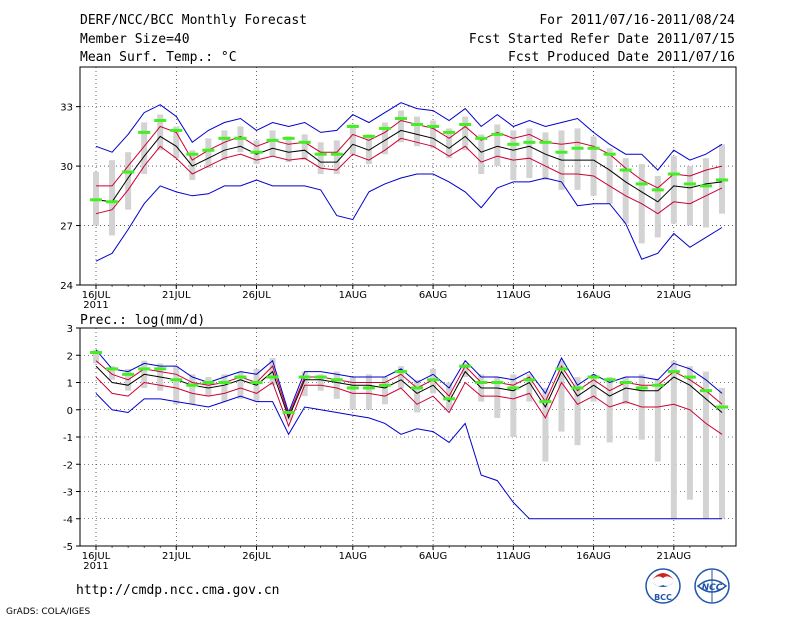  I want to click on temperature-medians, so click(409, 160).